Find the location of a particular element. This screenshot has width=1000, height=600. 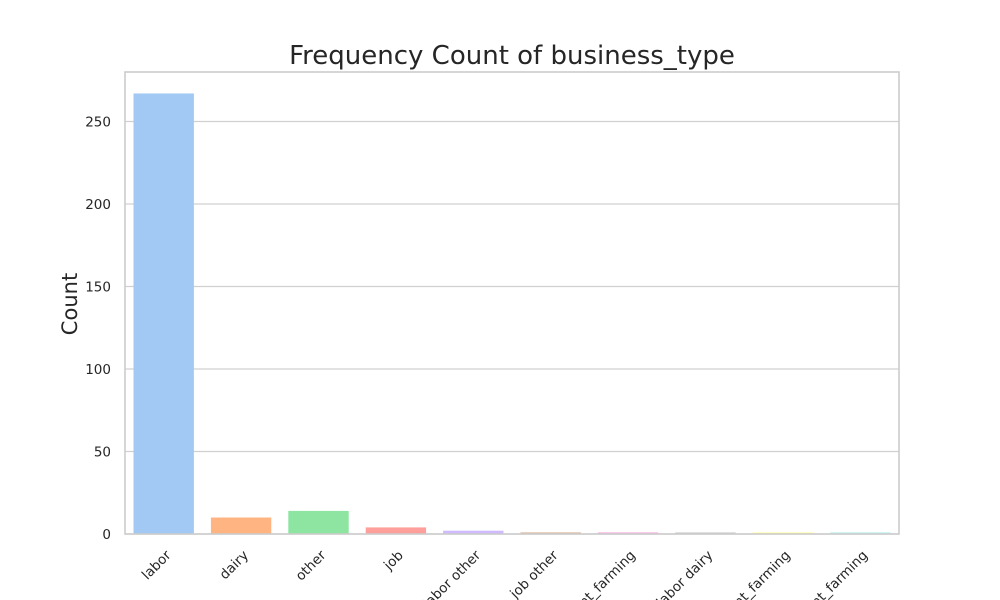

x-tick-label: labor dairy is located at coordinates (685, 574).